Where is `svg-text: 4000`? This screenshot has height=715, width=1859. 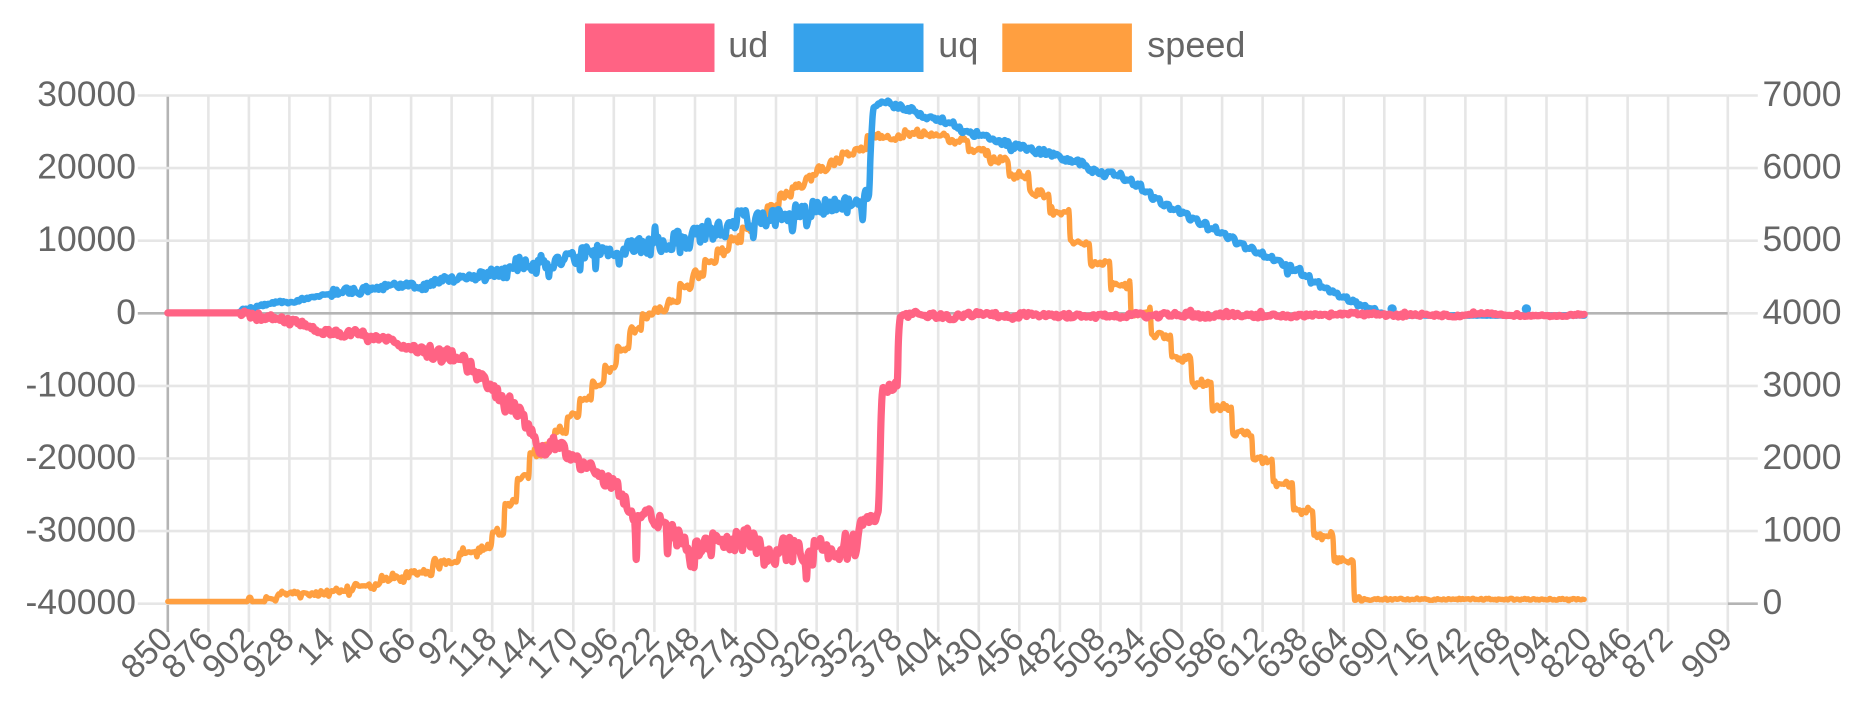
svg-text: 4000 is located at coordinates (1802, 312).